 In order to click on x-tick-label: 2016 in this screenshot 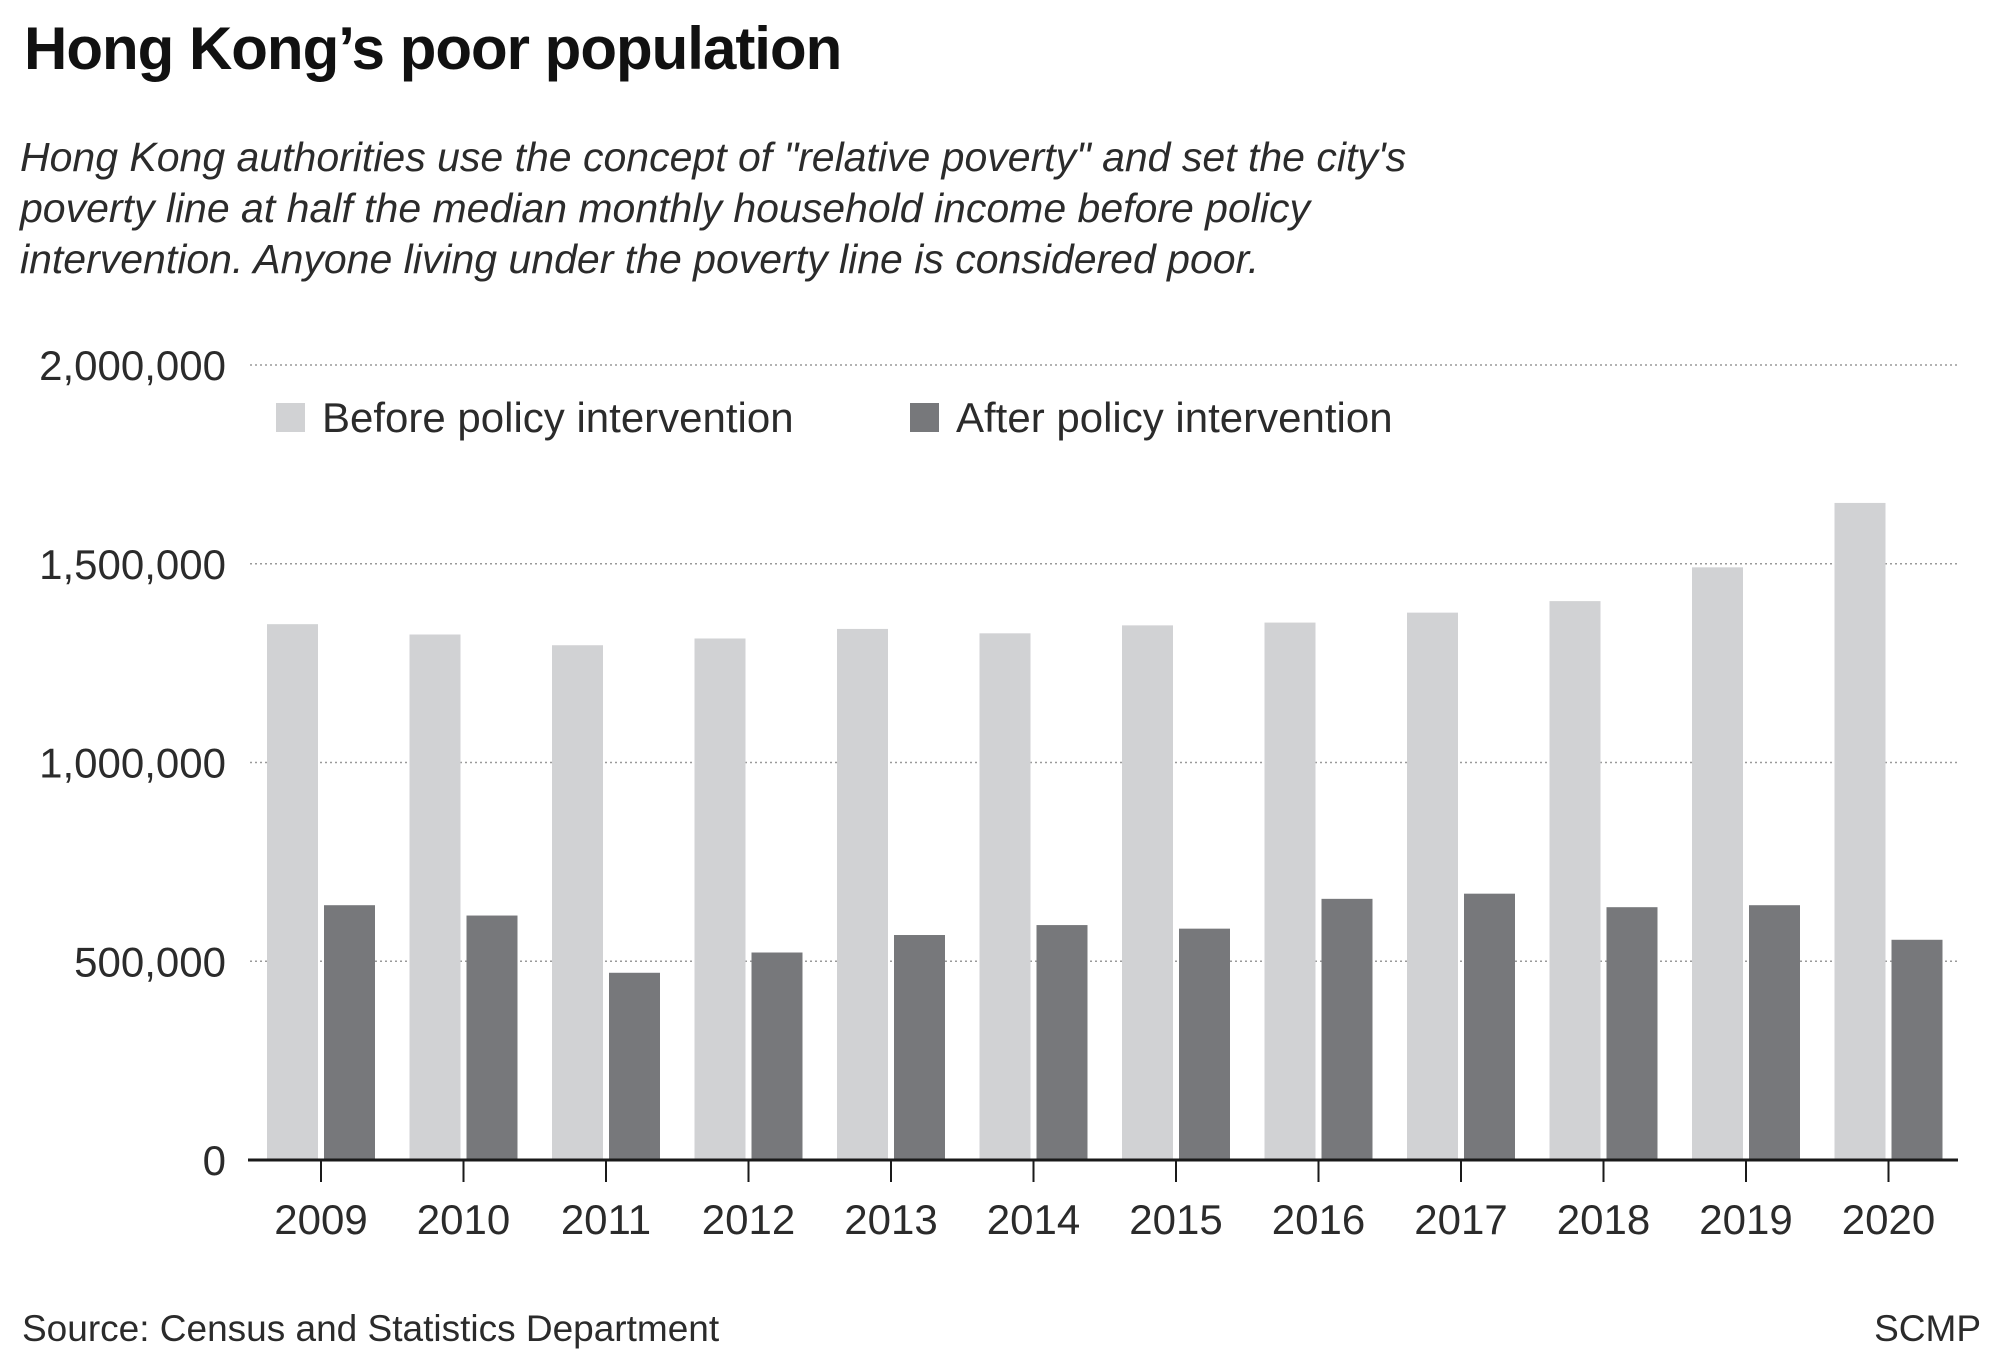, I will do `click(1318, 1219)`.